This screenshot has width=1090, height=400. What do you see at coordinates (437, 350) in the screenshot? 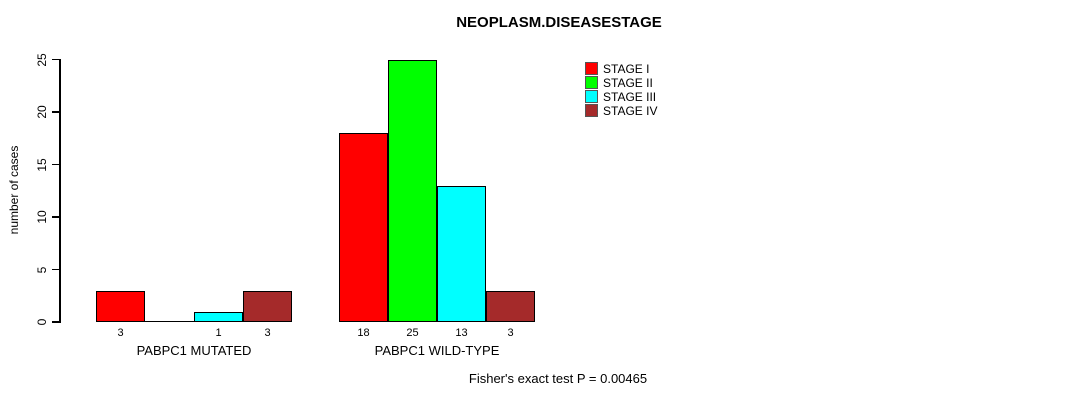
I see `x-group-label-pabpc1-wild-type: PABPC1 WILD-TYPE` at bounding box center [437, 350].